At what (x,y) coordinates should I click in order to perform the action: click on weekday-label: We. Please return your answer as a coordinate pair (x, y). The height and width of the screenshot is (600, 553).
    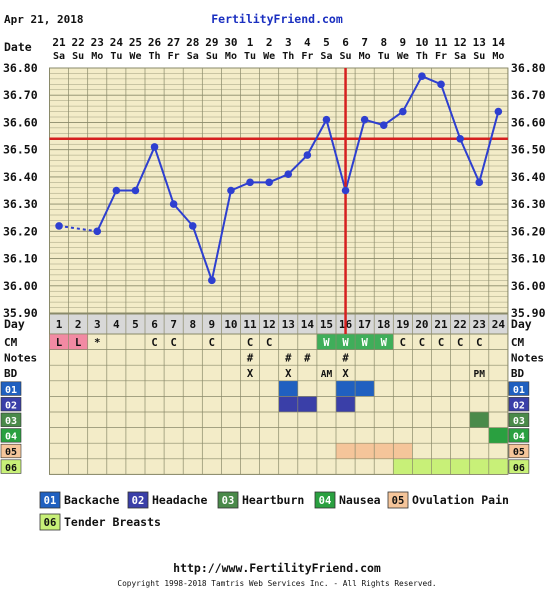
    Looking at the image, I should click on (269, 56).